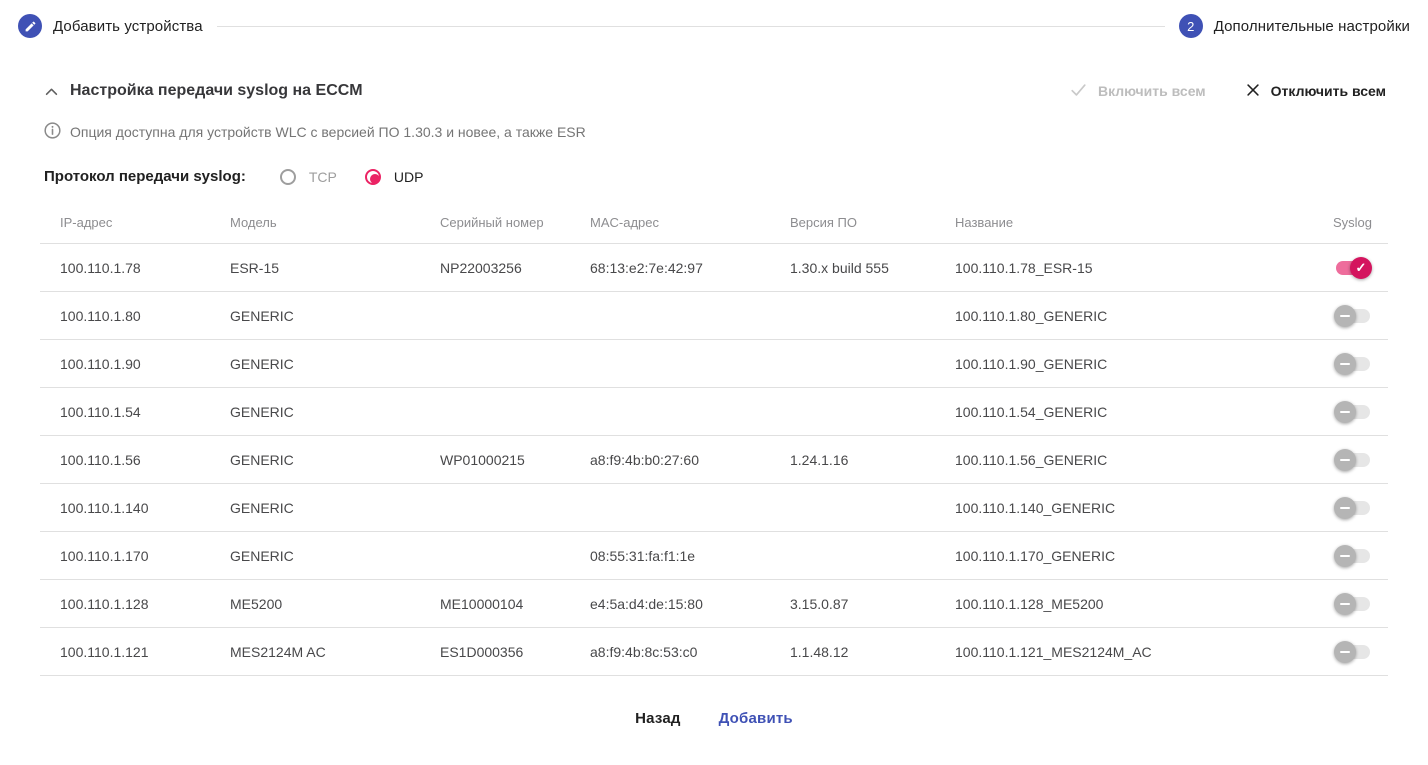  What do you see at coordinates (287, 176) in the screenshot?
I see `radio-circle-icon` at bounding box center [287, 176].